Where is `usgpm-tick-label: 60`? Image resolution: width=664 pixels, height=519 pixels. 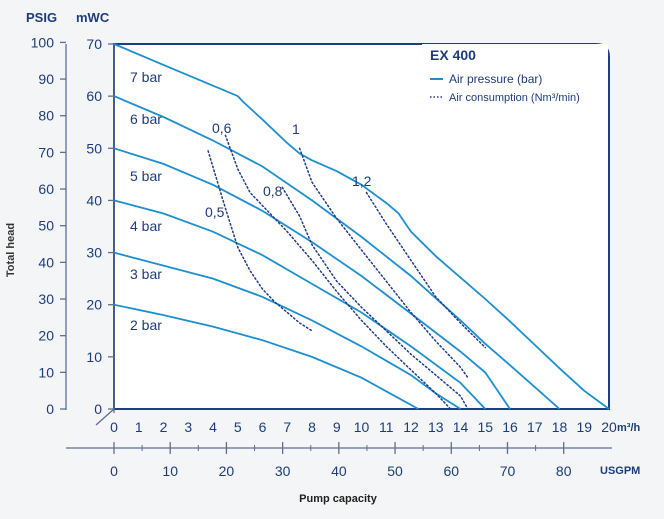 usgpm-tick-label: 60 is located at coordinates (451, 471).